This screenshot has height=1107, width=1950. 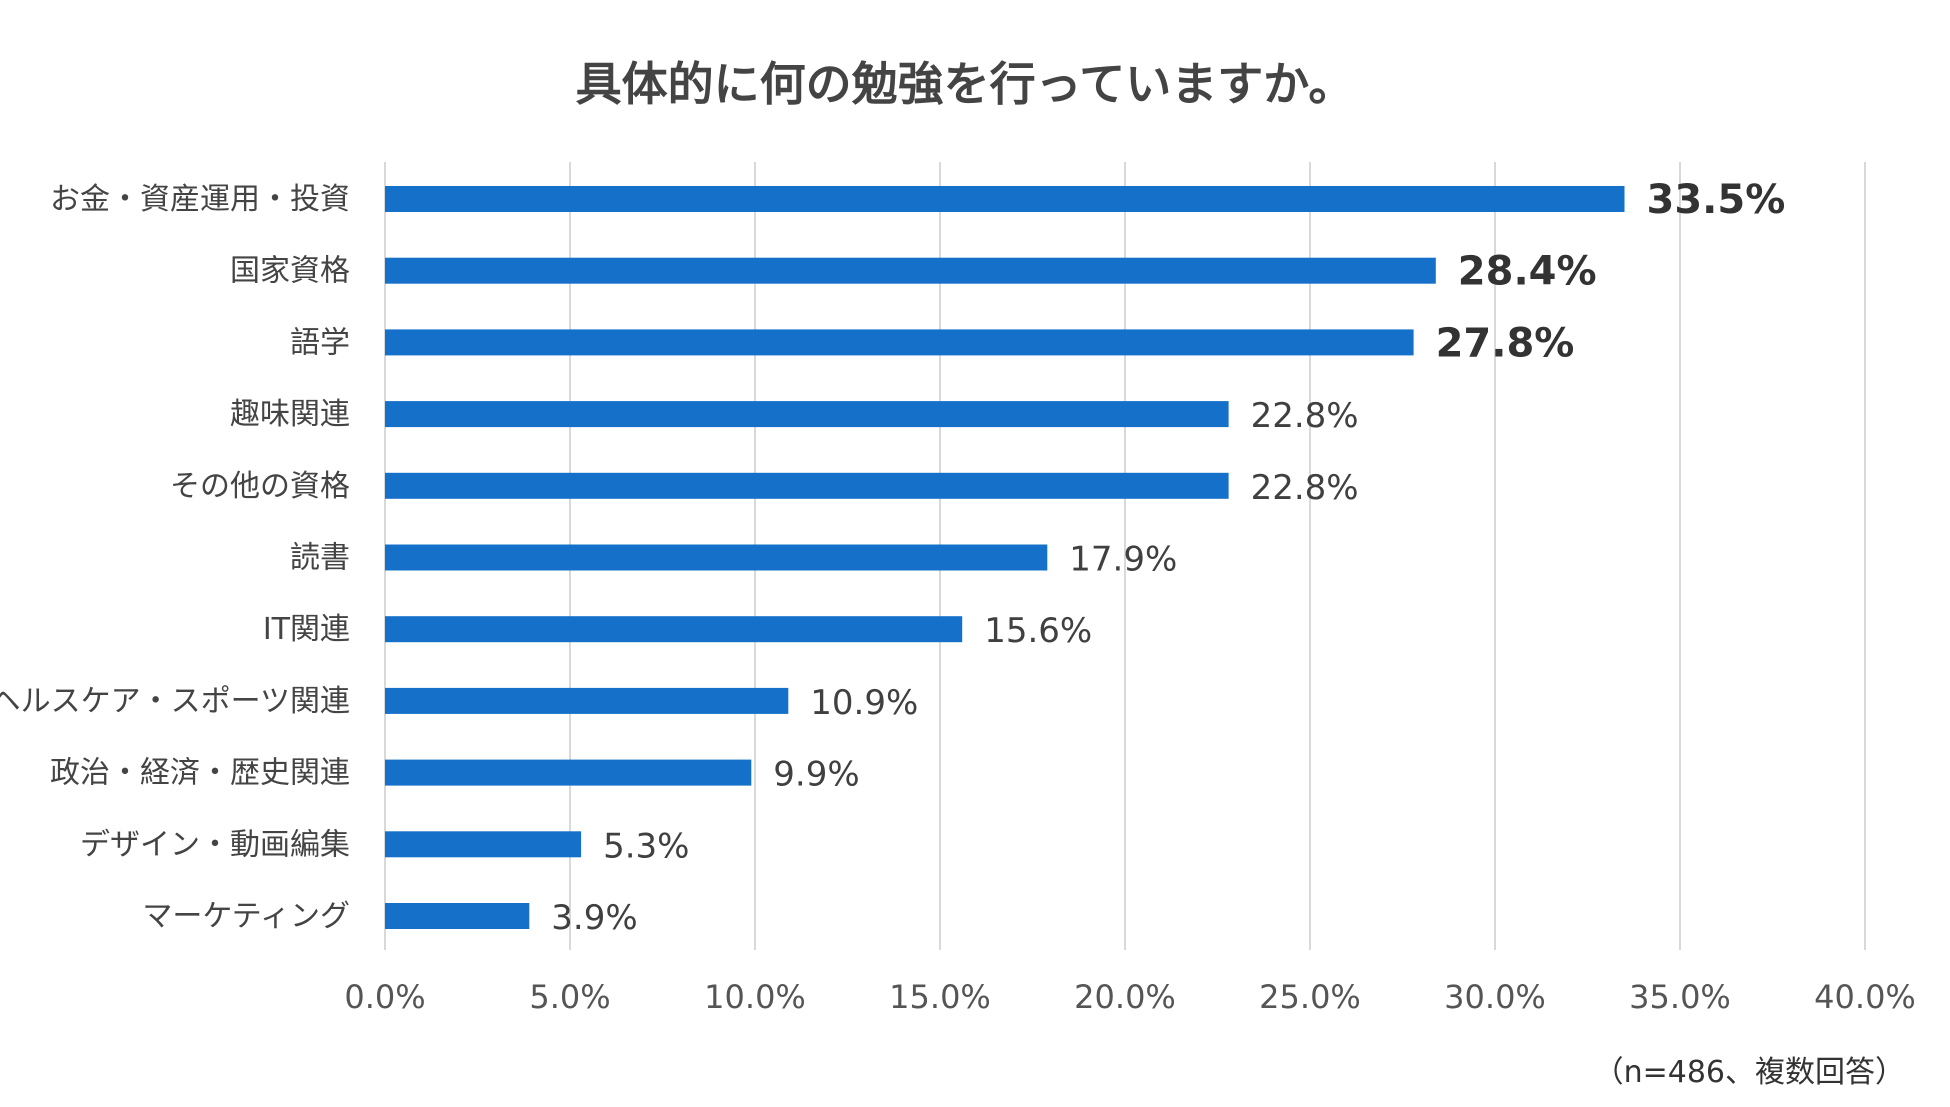 What do you see at coordinates (175, 701) in the screenshot?
I see `category-label: ヘルスケア・スポーツ関連` at bounding box center [175, 701].